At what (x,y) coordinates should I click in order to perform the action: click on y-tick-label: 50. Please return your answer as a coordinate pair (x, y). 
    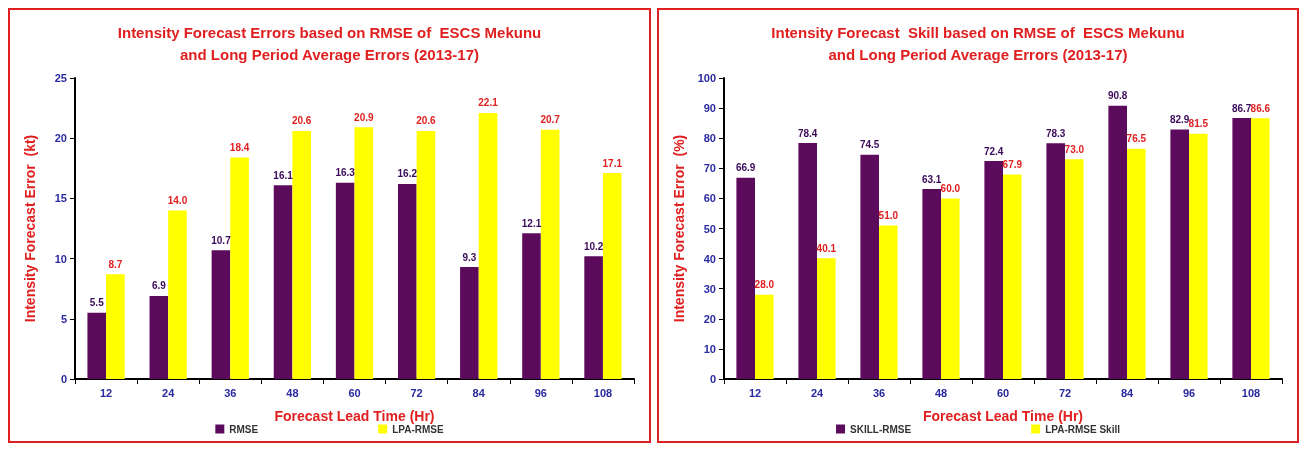
    Looking at the image, I should click on (709, 228).